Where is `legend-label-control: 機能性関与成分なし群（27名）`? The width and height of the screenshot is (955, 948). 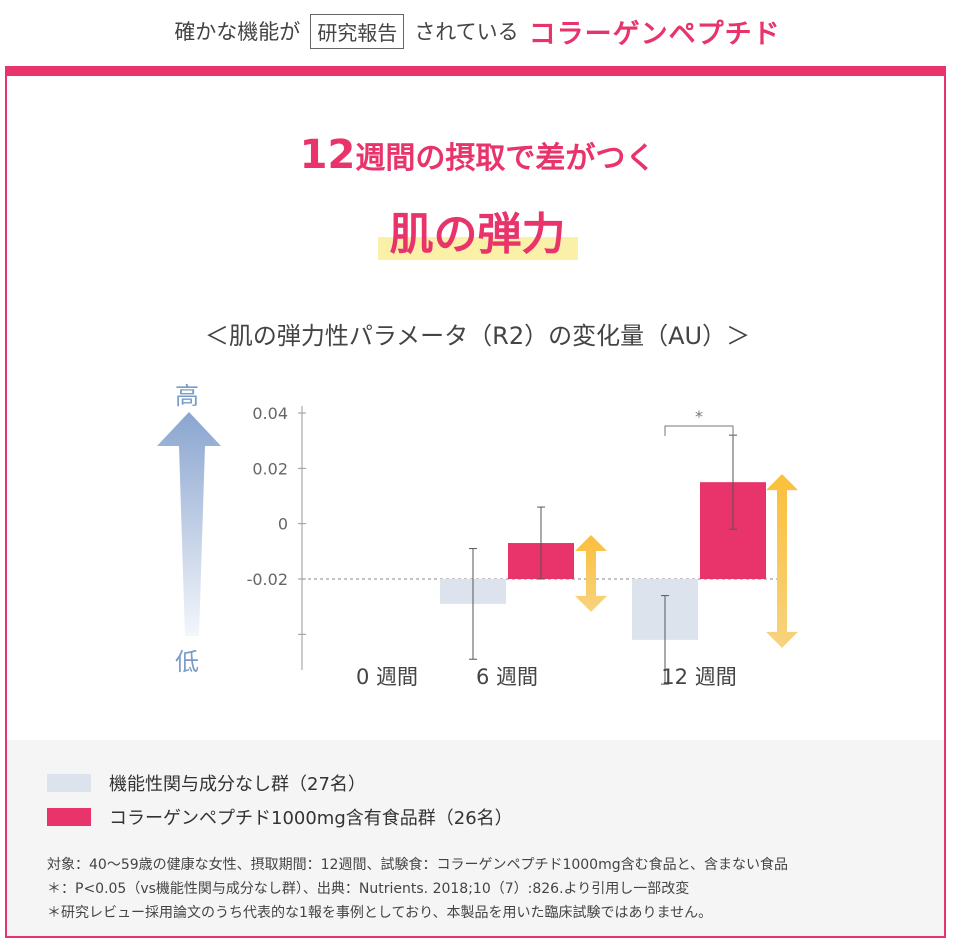
legend-label-control: 機能性関与成分なし群（27名） is located at coordinates (237, 784).